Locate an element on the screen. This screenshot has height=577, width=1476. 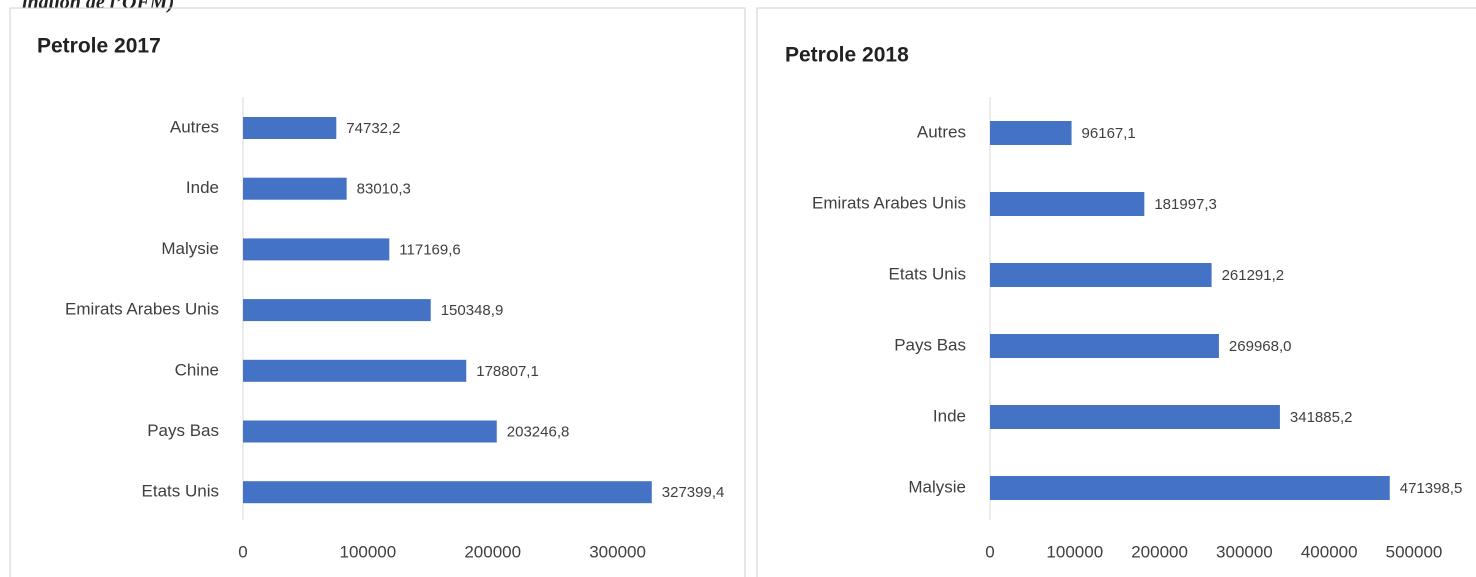
data-label: 181997,3 is located at coordinates (1185, 204).